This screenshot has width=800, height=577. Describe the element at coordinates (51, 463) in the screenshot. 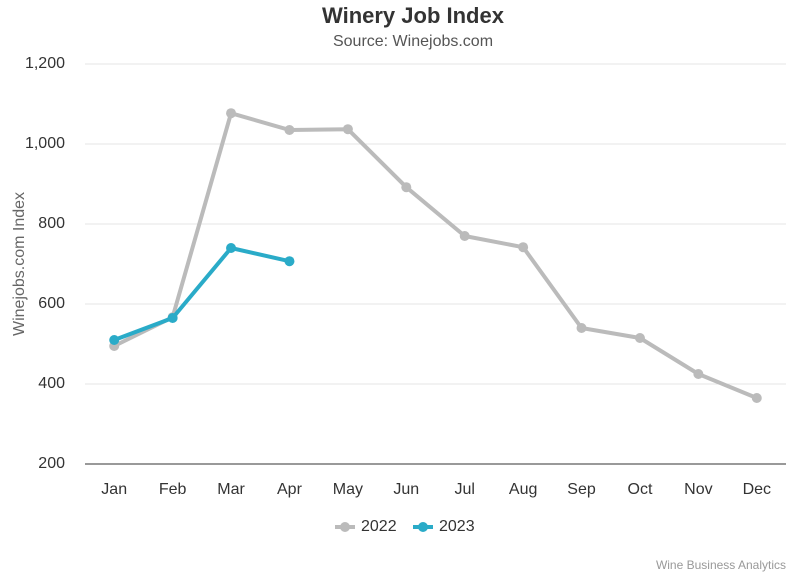

I see `y-tick-label: 200` at that location.